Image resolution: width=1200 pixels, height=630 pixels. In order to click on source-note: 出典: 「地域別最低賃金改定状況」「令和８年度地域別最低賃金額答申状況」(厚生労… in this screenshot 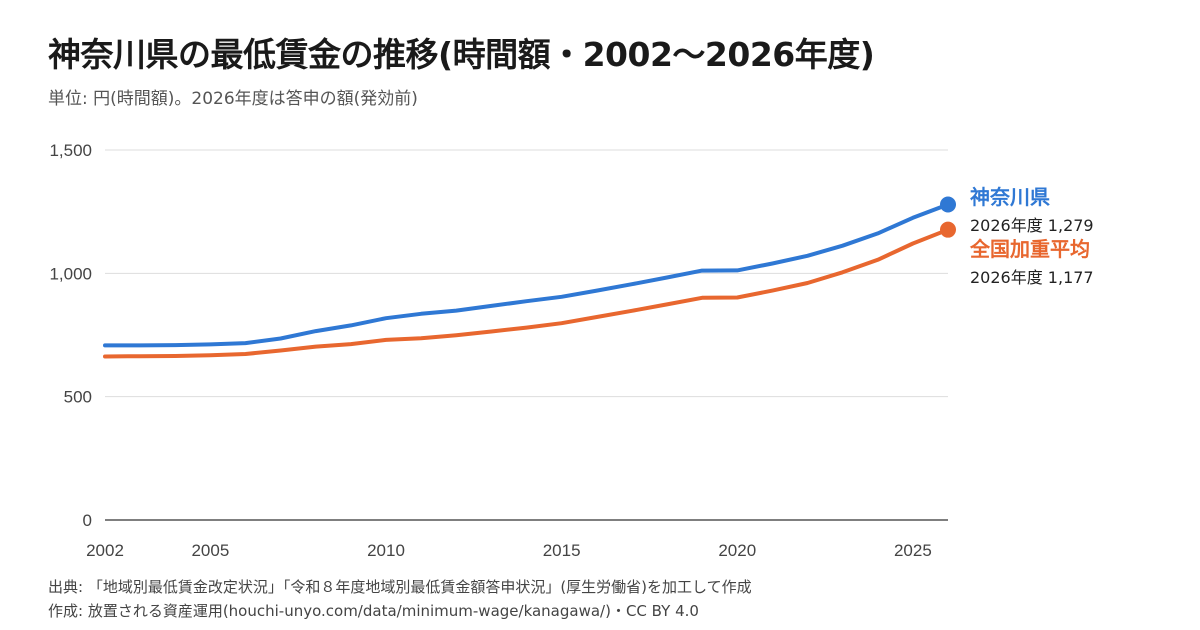, I will do `click(400, 587)`.